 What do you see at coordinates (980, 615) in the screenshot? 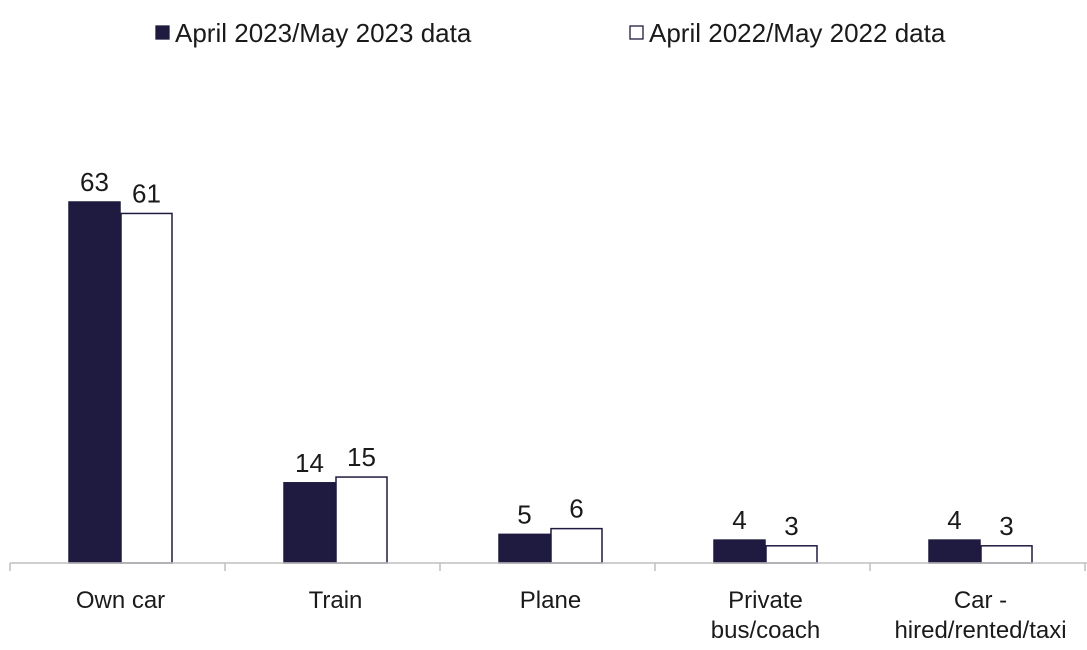
I see `x-tick-label-5: Car -hired/rented/taxi` at bounding box center [980, 615].